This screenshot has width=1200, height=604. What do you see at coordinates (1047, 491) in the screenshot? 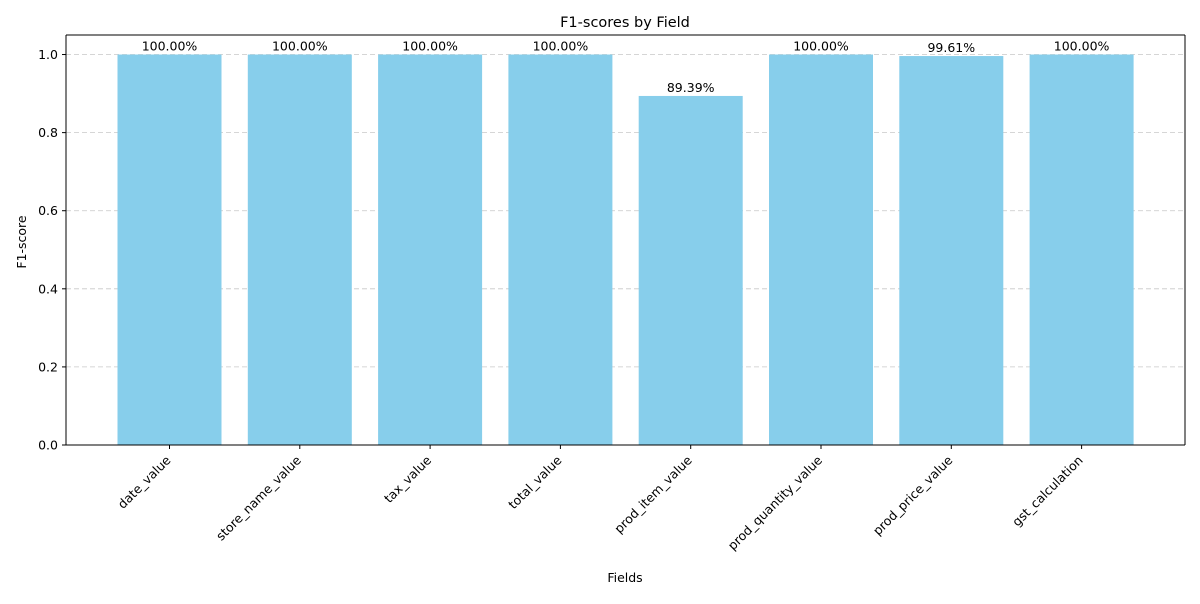
I see `x-tick-label: gst_calculation` at bounding box center [1047, 491].